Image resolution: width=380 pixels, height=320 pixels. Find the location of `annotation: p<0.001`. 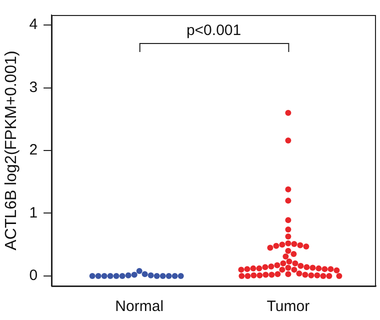

annotation: p<0.001 is located at coordinates (214, 30).